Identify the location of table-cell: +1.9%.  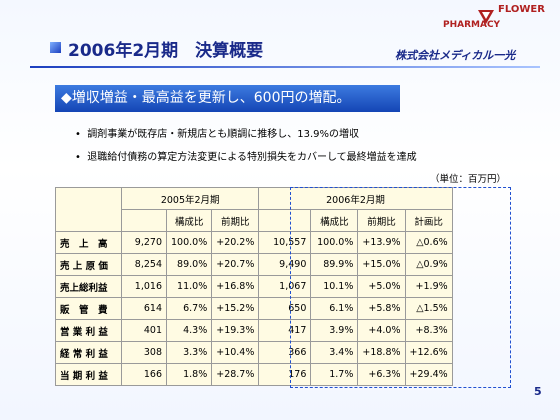
(428, 286).